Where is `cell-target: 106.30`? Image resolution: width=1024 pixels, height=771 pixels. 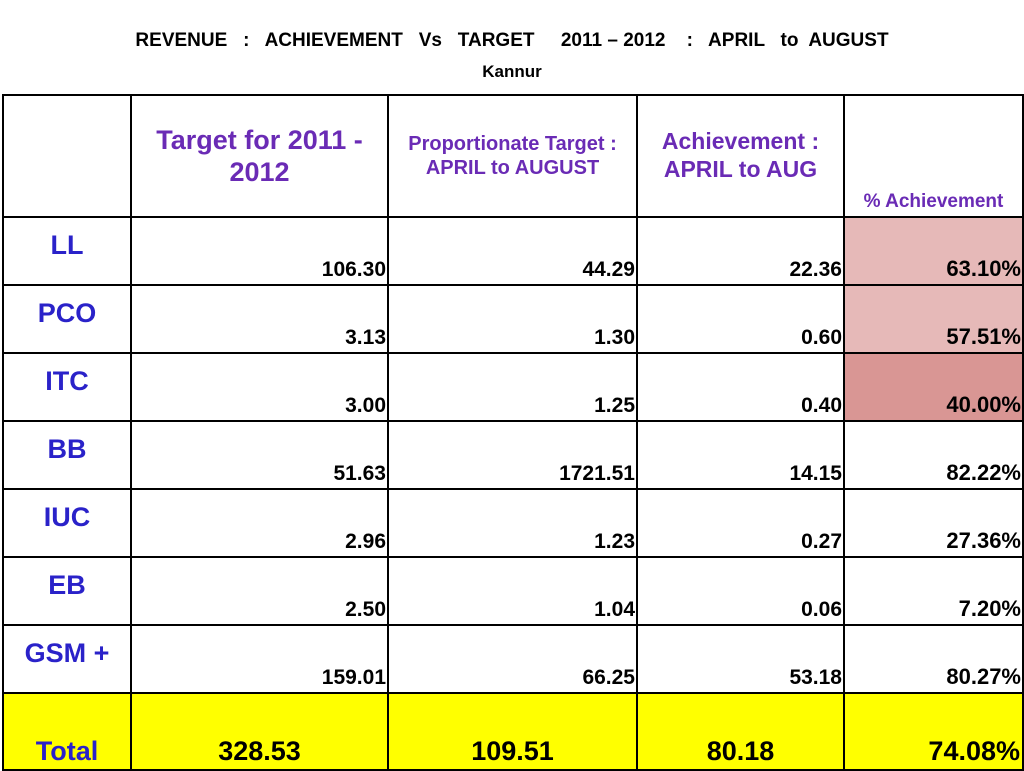 cell-target: 106.30 is located at coordinates (259, 251).